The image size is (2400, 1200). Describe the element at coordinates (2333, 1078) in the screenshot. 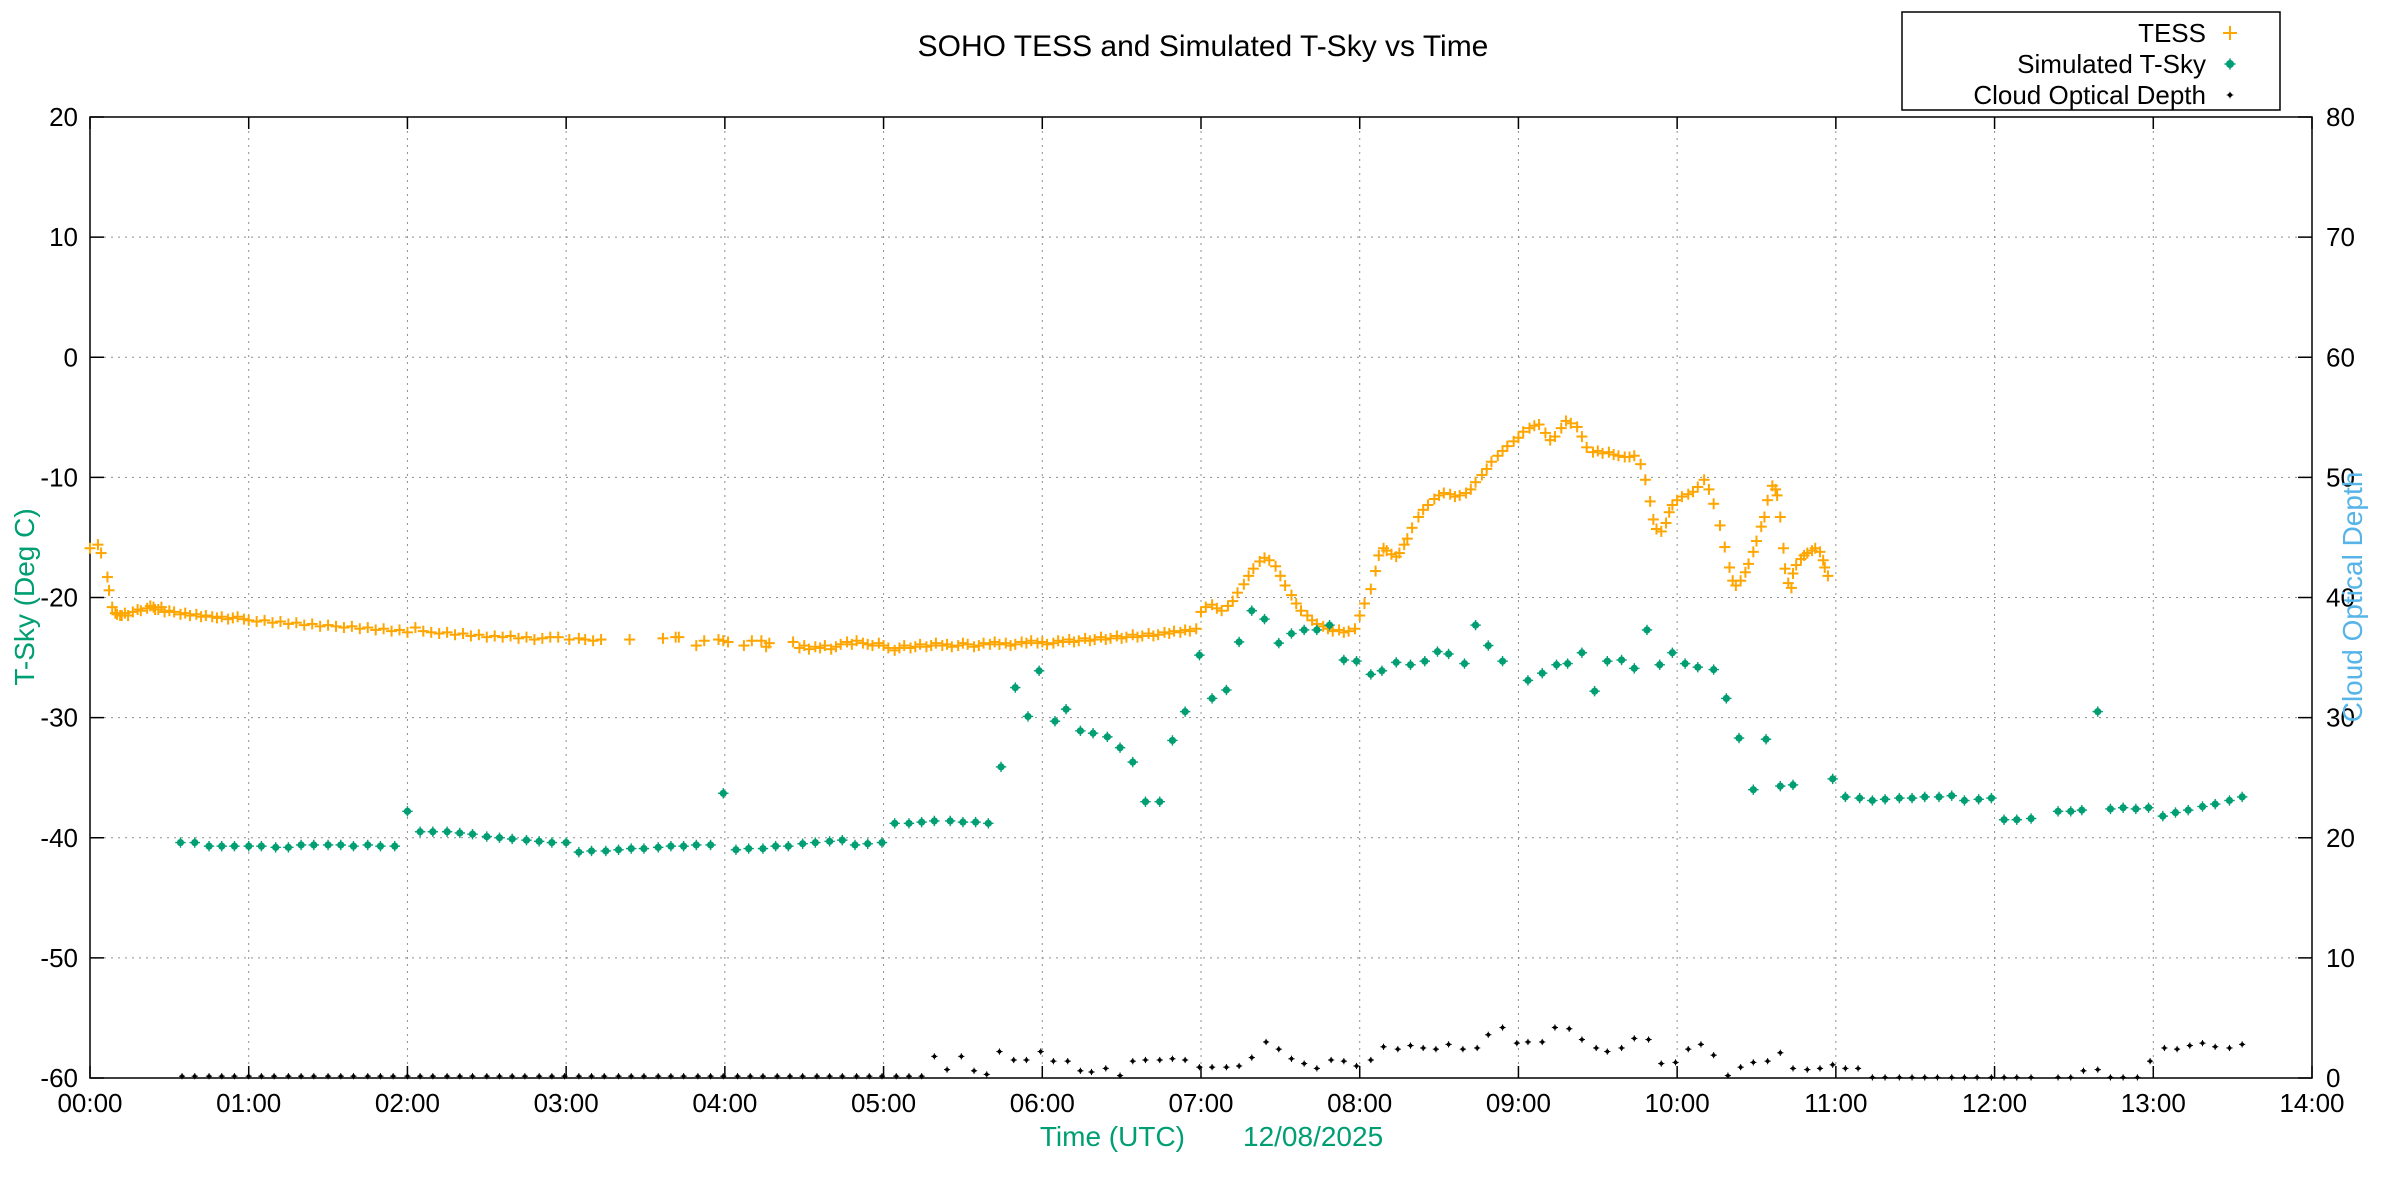

I see `y-right-tick-label: 0` at that location.